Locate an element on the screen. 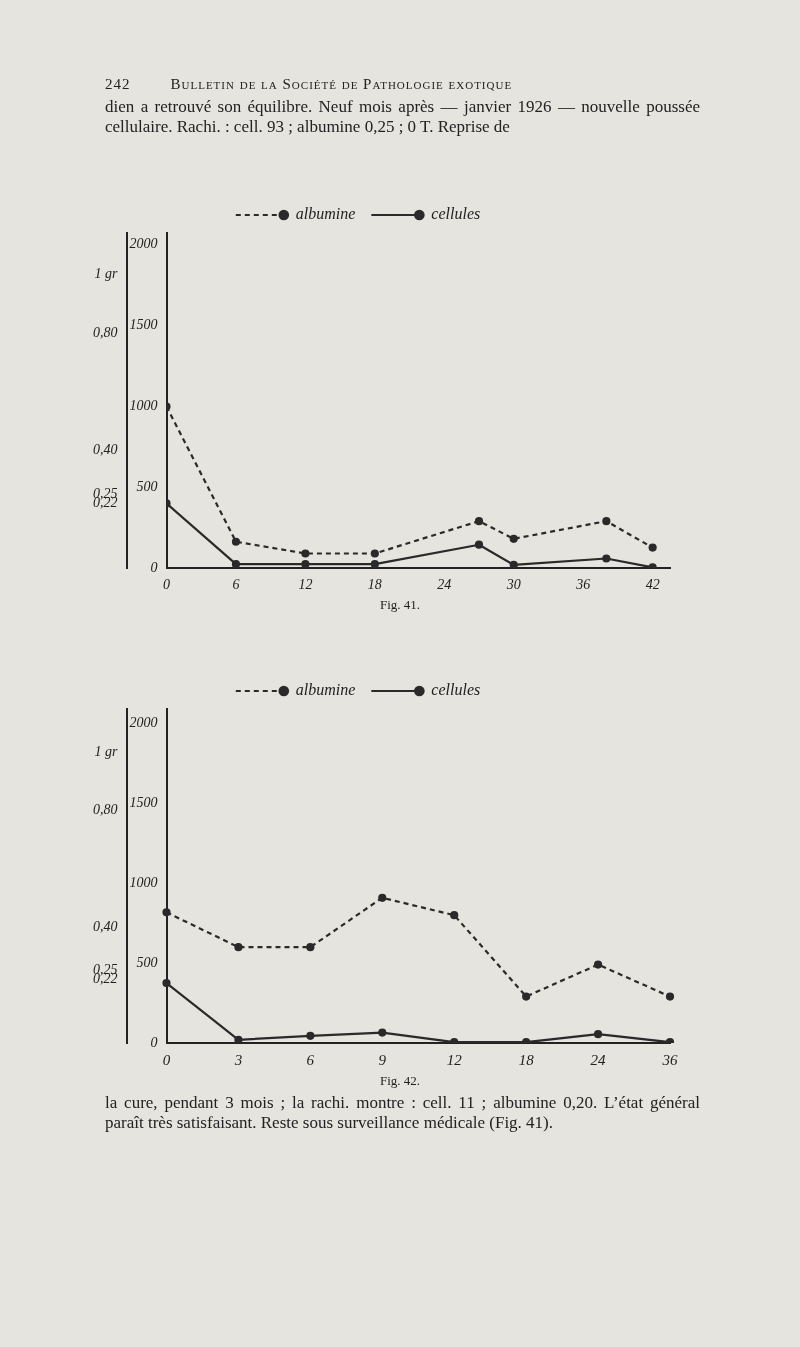 This screenshot has width=800, height=1347. text: Bulletin de la Société de Pathologie exotique is located at coordinates (341, 84).